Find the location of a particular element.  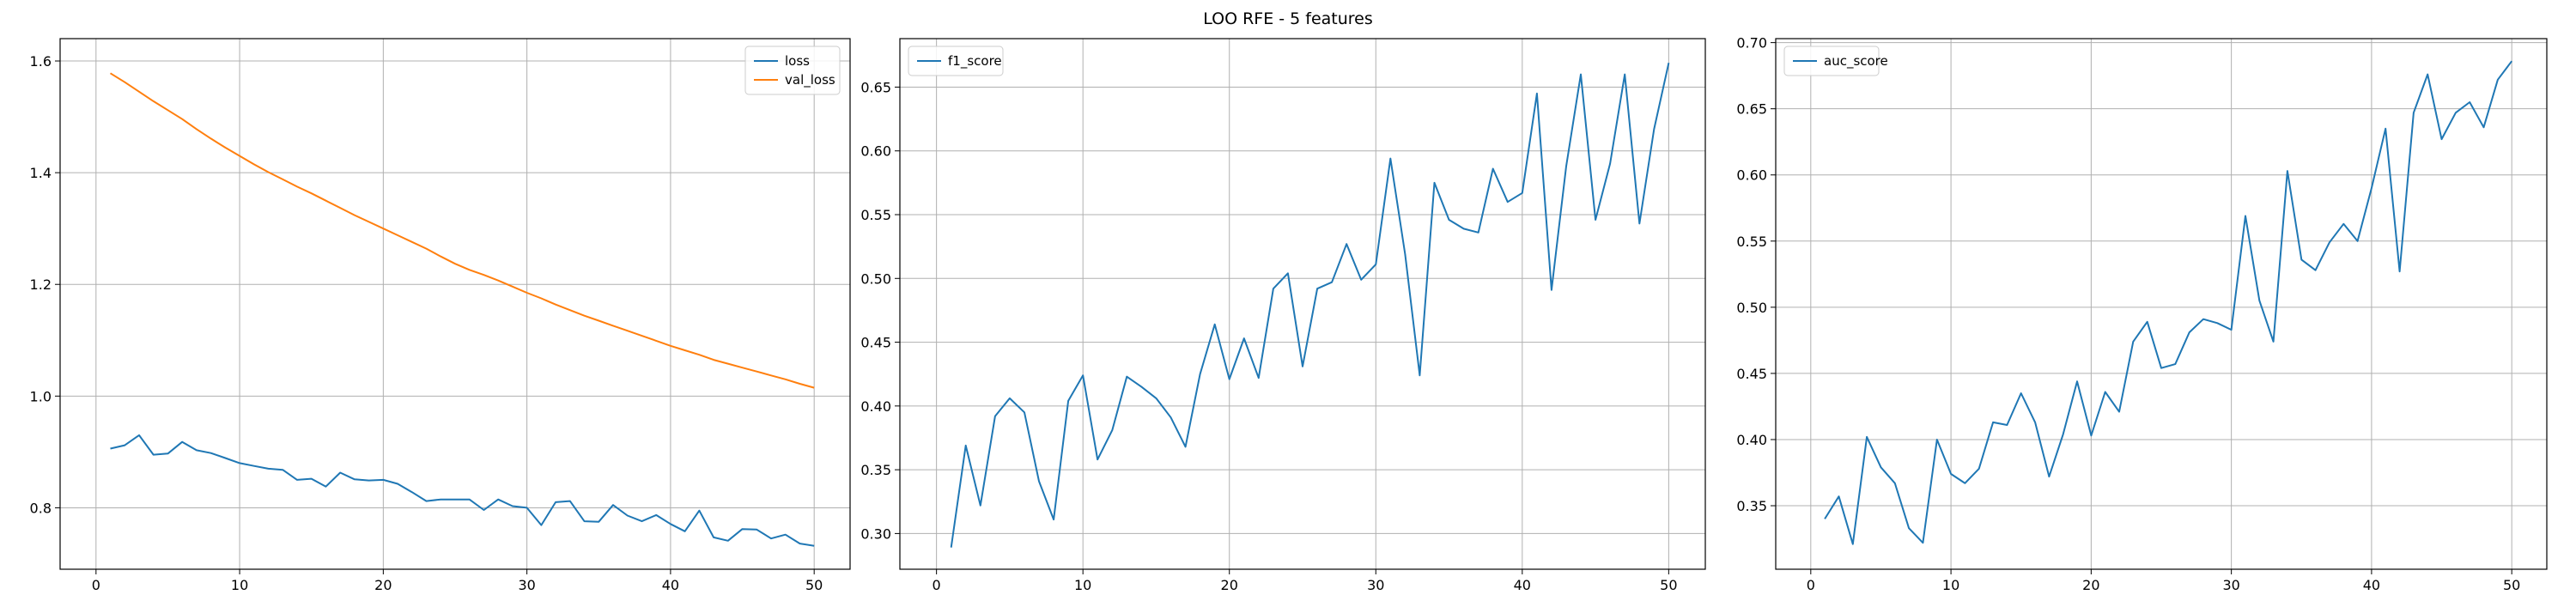

legend-label: auc_score is located at coordinates (1856, 61).